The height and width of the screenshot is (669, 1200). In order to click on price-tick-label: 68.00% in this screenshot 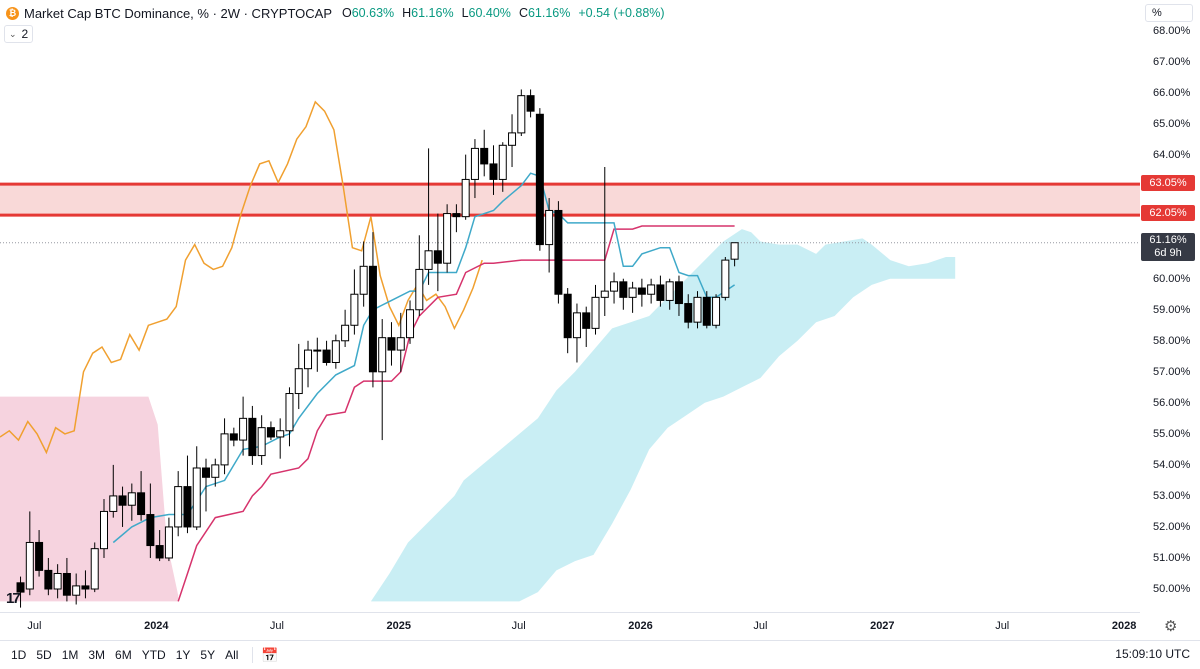, I will do `click(1172, 30)`.